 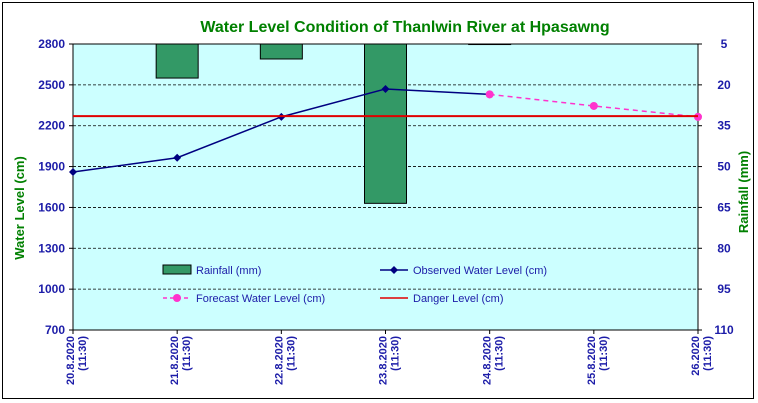 I want to click on y-tick-label-right: 80, so click(x=724, y=248).